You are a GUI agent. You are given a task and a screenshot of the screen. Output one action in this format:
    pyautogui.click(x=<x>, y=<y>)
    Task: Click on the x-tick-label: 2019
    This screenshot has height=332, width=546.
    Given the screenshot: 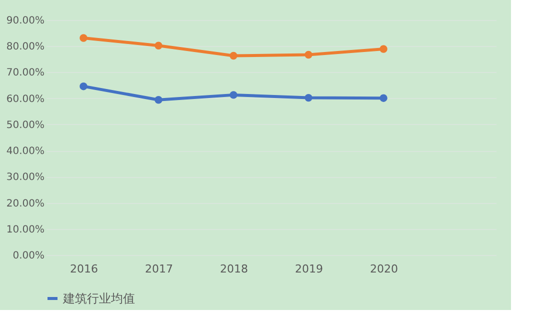 What is the action you would take?
    pyautogui.click(x=309, y=269)
    